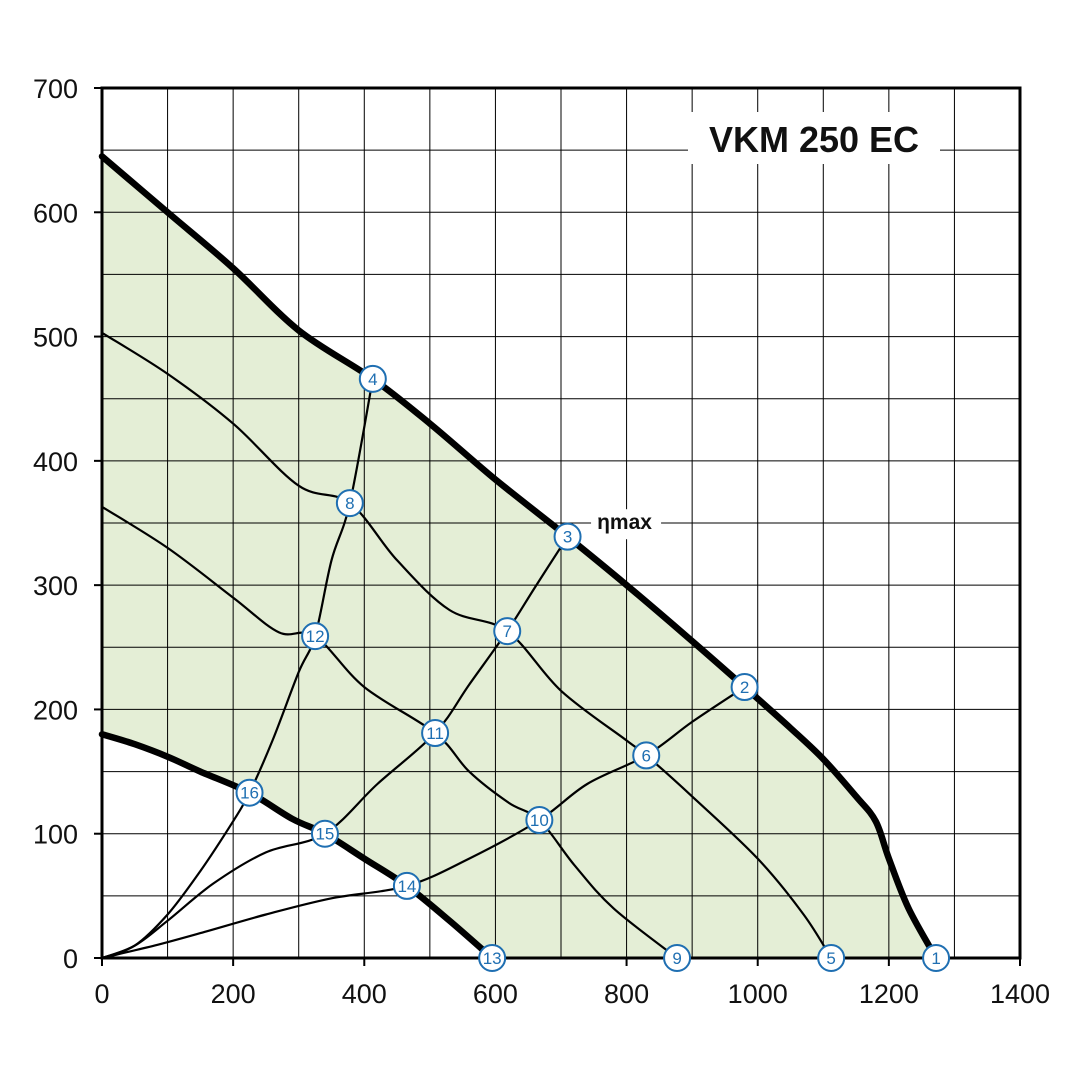 This screenshot has width=1080, height=1080. Describe the element at coordinates (1020, 994) in the screenshot. I see `x-tick-label: 1400` at that location.